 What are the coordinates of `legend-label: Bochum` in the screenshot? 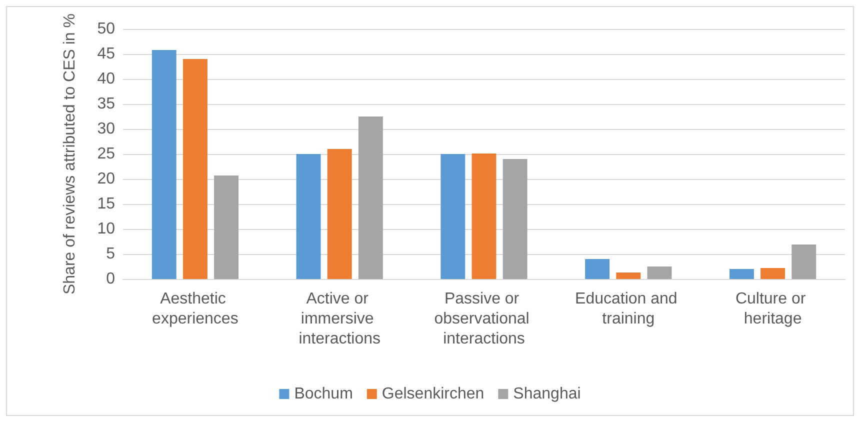 It's located at (323, 394).